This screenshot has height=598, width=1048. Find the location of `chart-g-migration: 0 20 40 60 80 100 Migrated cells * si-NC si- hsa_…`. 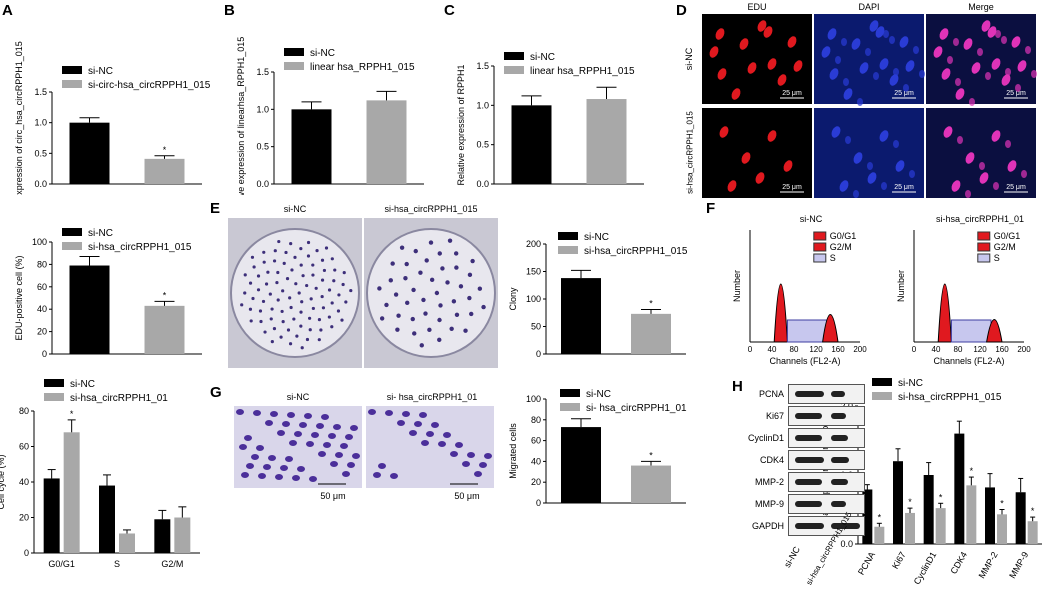

chart-g-migration: 0 20 40 60 80 100 Migrated cells * si-NC si- hsa_… is located at coordinates (597, 448).